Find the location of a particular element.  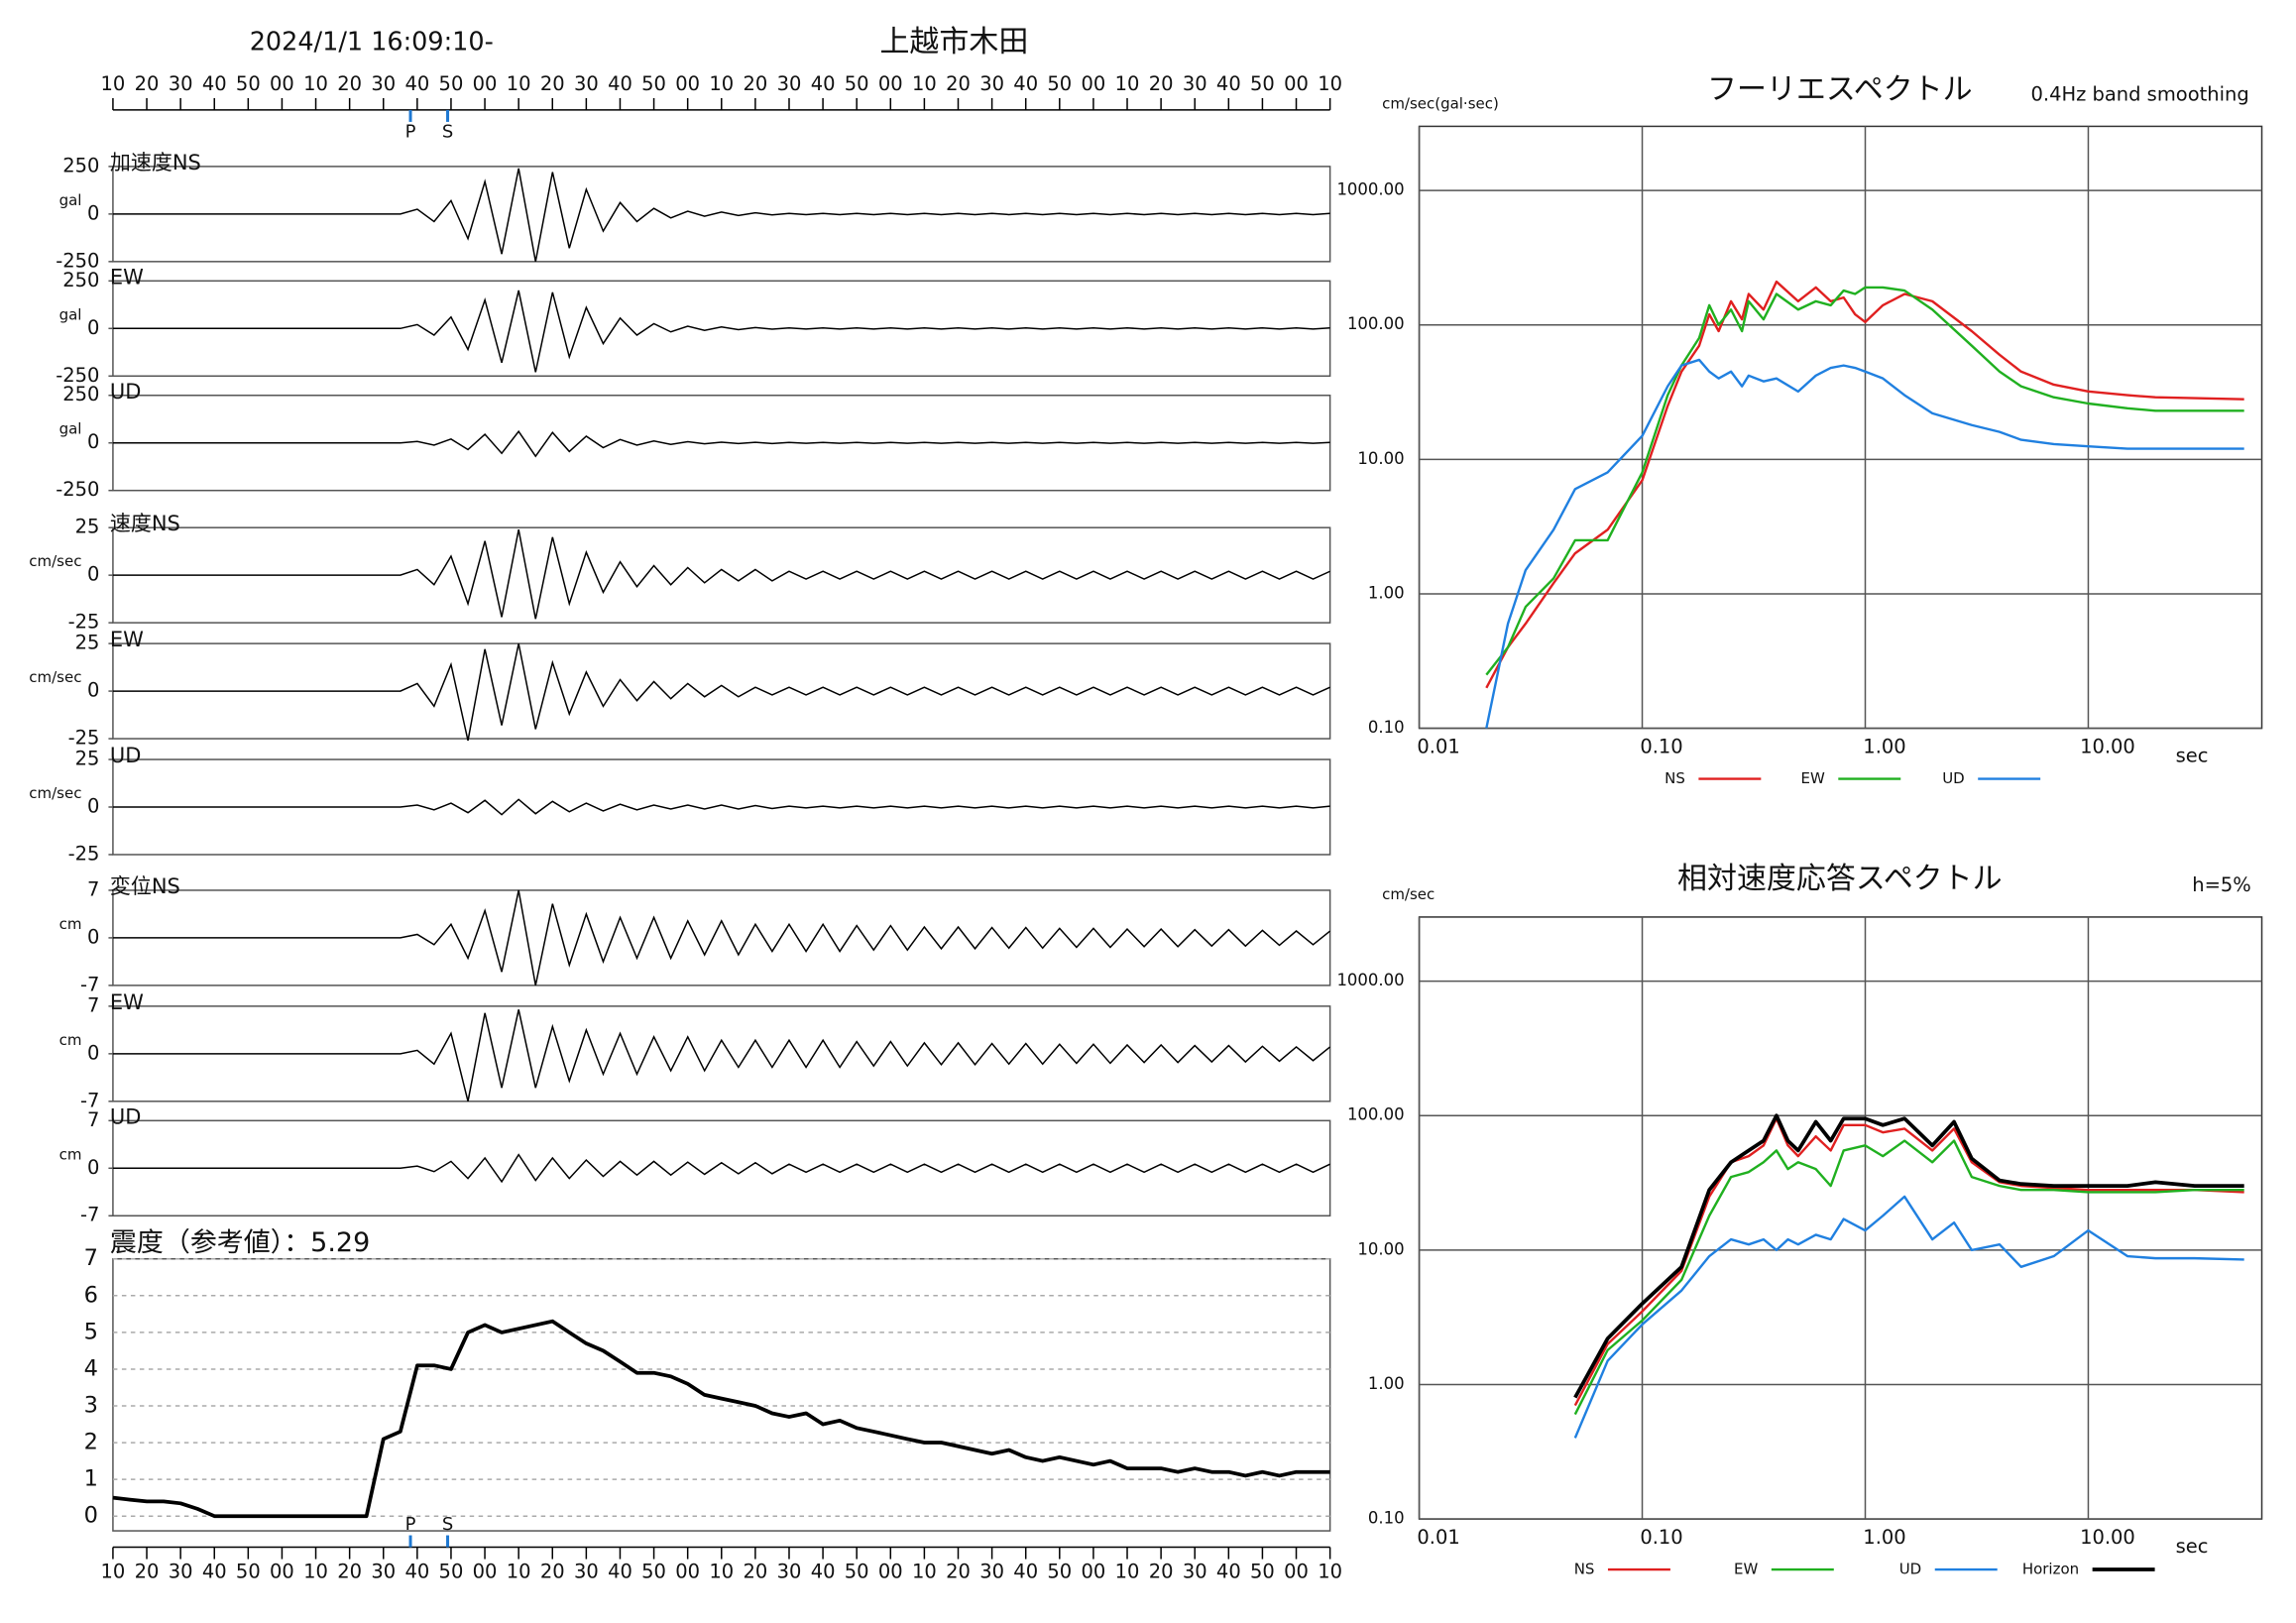

panel-label: 加速度NS is located at coordinates (155, 162).